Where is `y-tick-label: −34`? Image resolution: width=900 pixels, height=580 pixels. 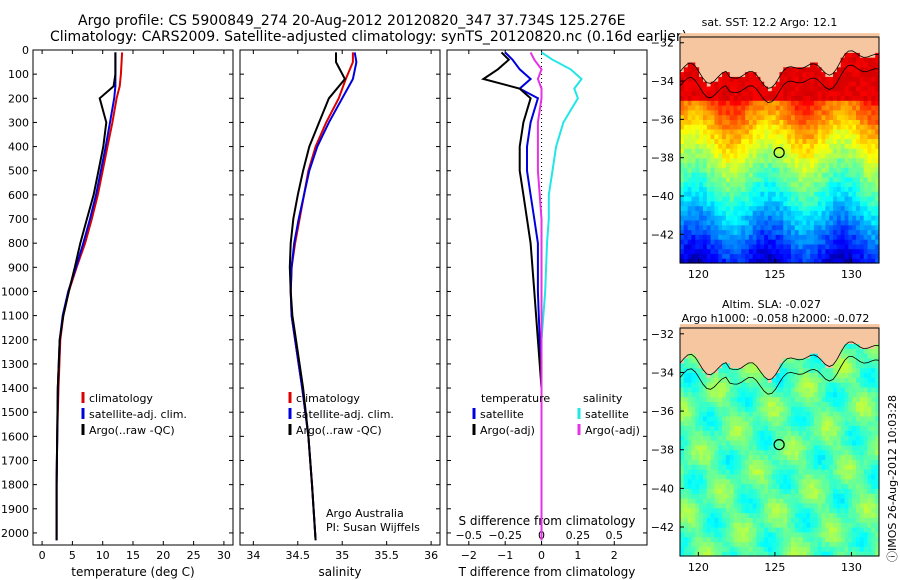 y-tick-label: −34 is located at coordinates (662, 81).